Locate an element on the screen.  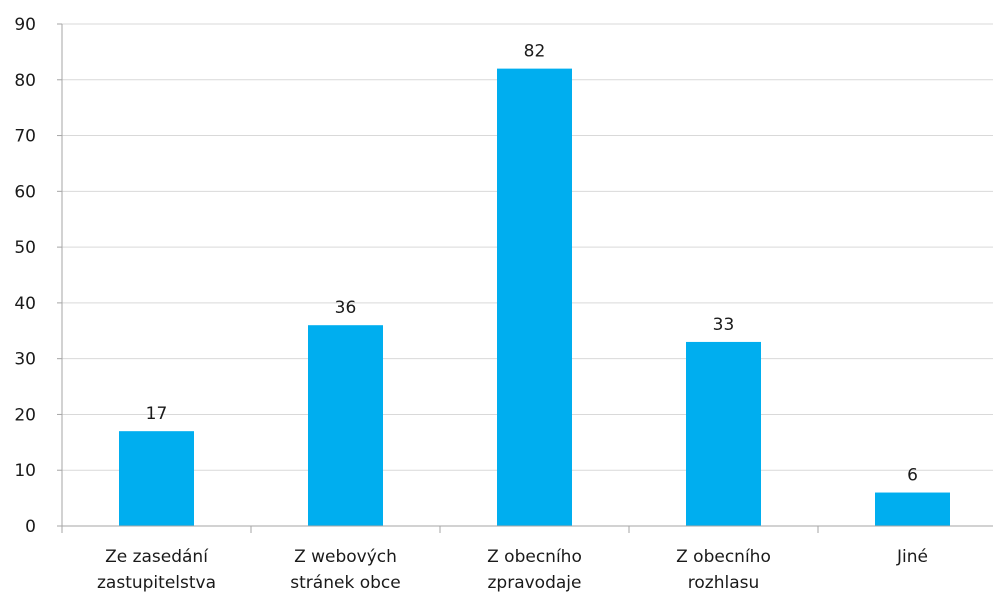
data-label-3: 33 is located at coordinates (724, 325).